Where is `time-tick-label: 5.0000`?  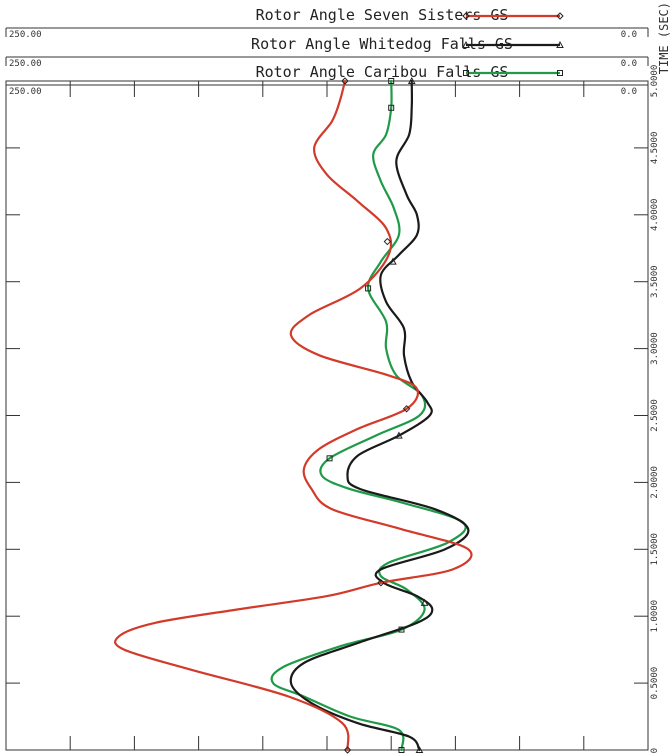 time-tick-label: 5.0000 is located at coordinates (655, 81).